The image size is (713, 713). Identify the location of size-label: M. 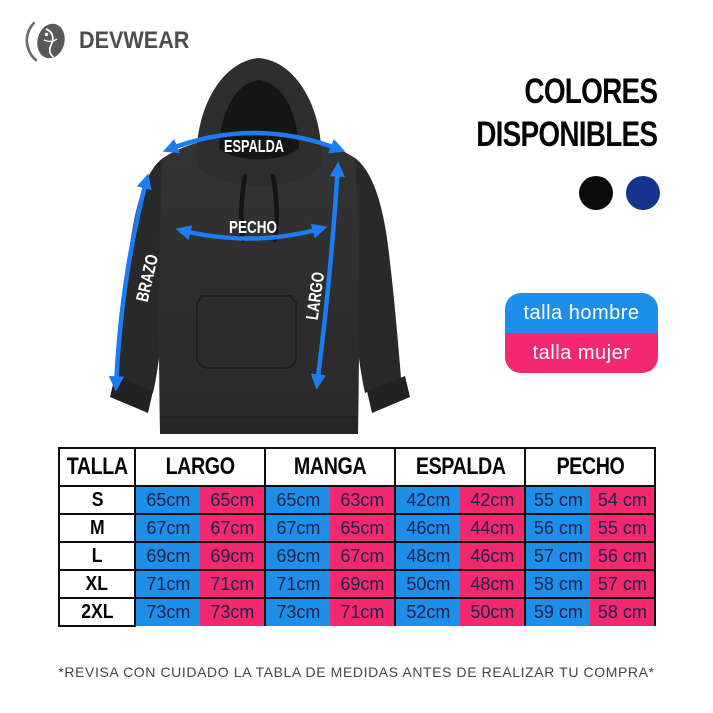
(97, 528).